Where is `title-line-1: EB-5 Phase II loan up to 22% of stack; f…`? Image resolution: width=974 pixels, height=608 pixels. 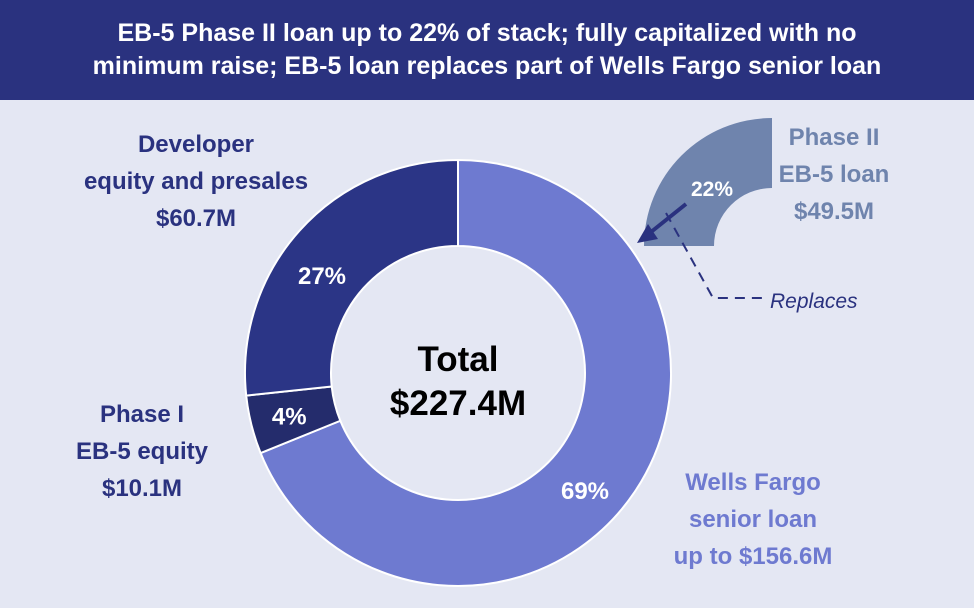 title-line-1: EB-5 Phase II loan up to 22% of stack; f… is located at coordinates (487, 33).